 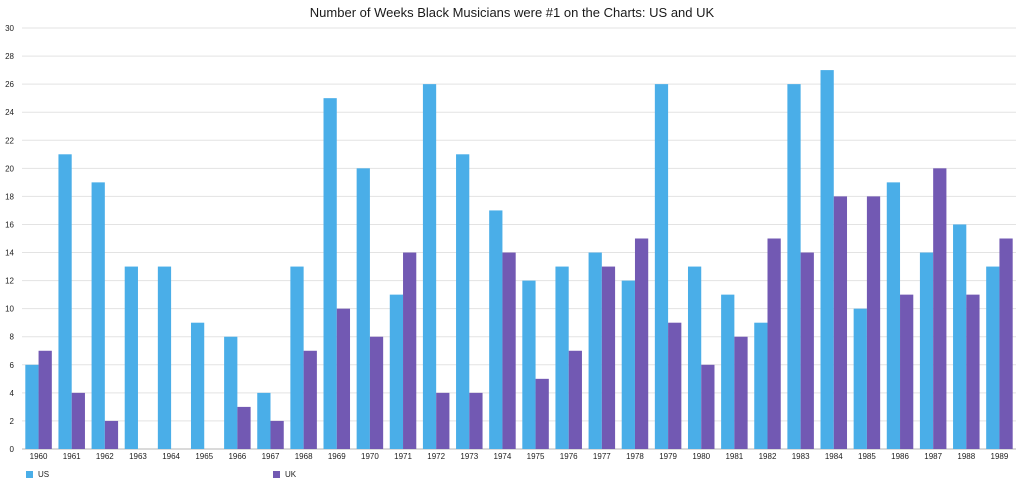 I want to click on bar-uk-1966, so click(x=244, y=427).